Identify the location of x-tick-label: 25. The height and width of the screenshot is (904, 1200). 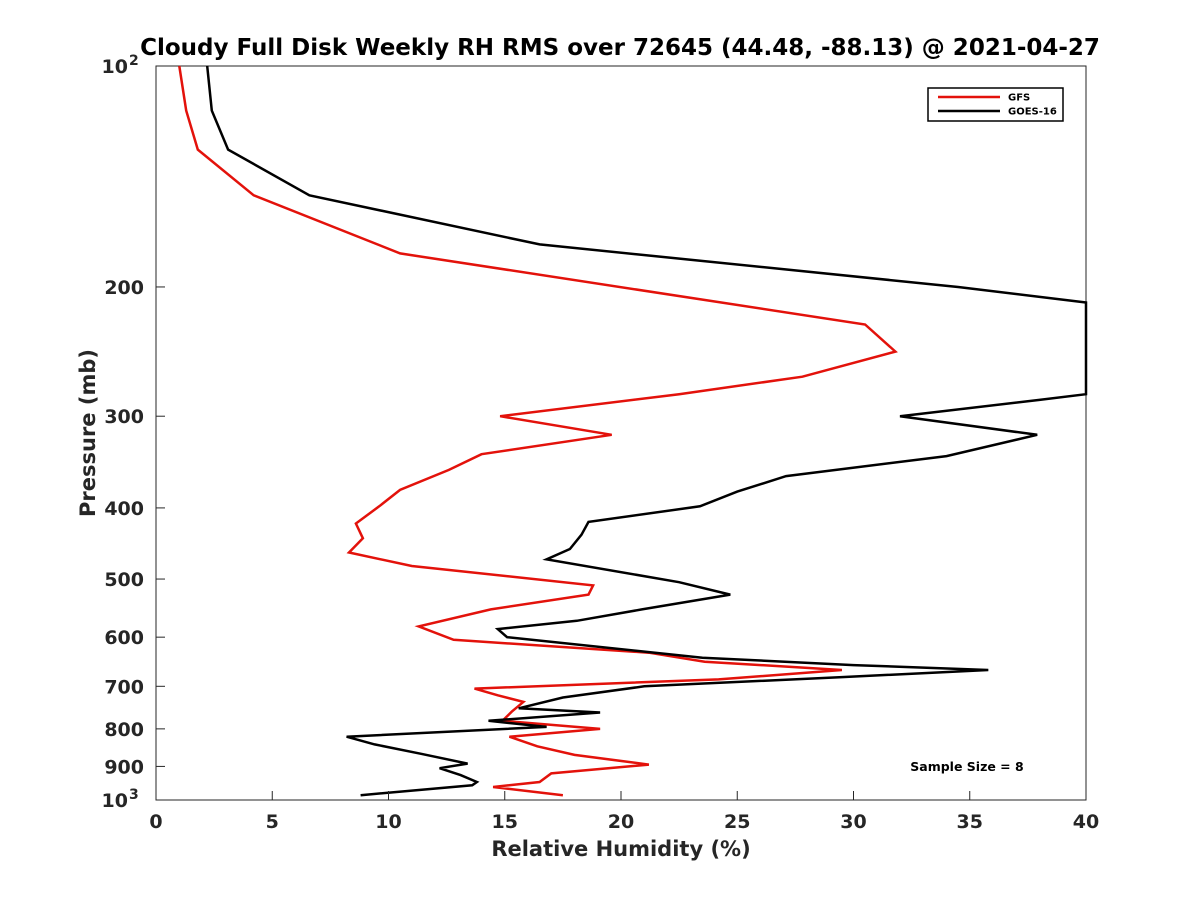
(737, 822).